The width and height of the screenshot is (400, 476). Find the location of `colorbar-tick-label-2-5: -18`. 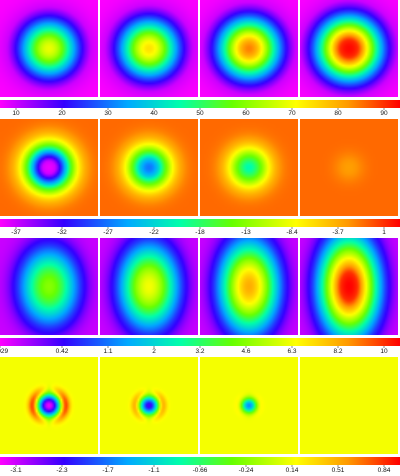

colorbar-tick-label-2-5: -18 is located at coordinates (200, 232).